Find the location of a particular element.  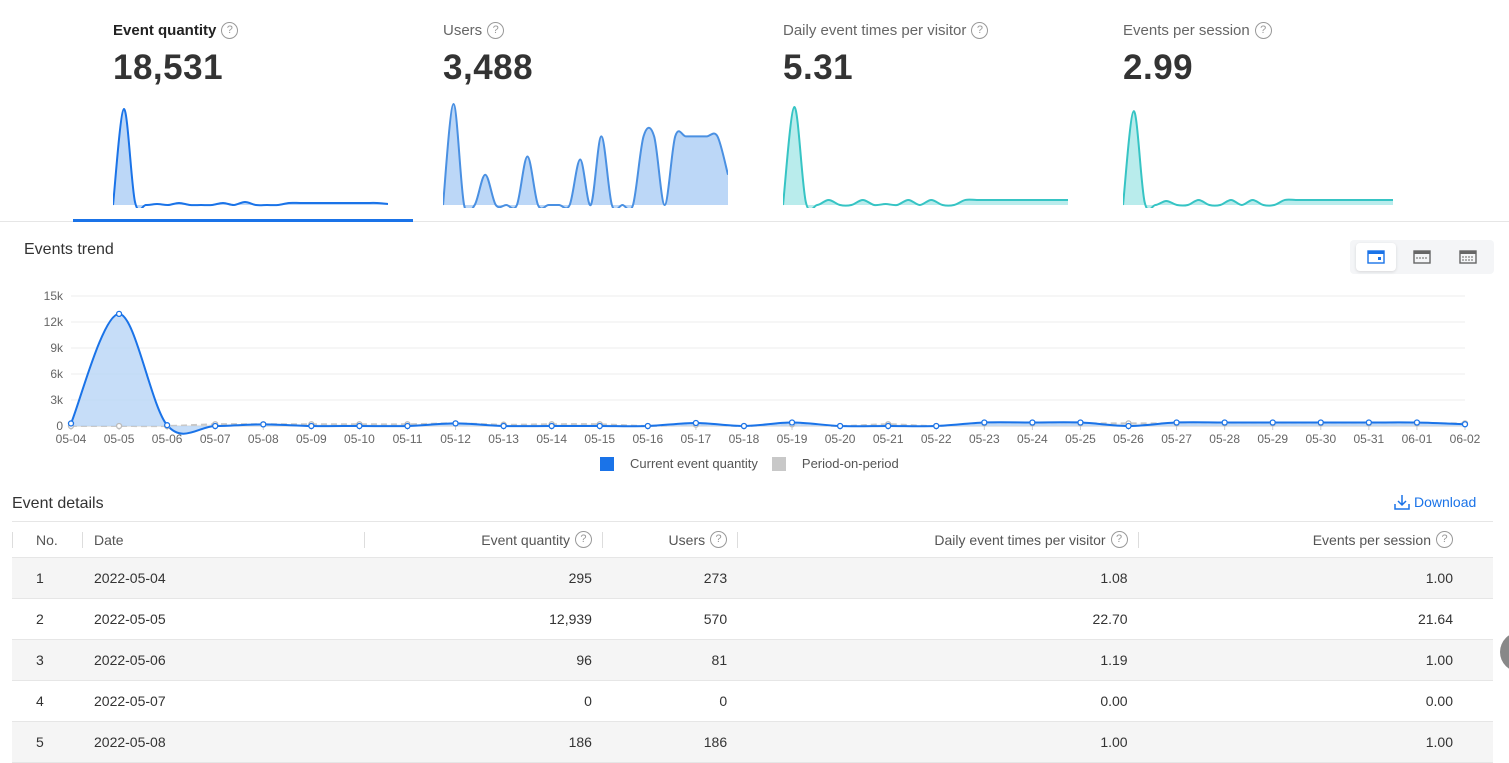

kpi-label: Event quantity is located at coordinates (165, 30).